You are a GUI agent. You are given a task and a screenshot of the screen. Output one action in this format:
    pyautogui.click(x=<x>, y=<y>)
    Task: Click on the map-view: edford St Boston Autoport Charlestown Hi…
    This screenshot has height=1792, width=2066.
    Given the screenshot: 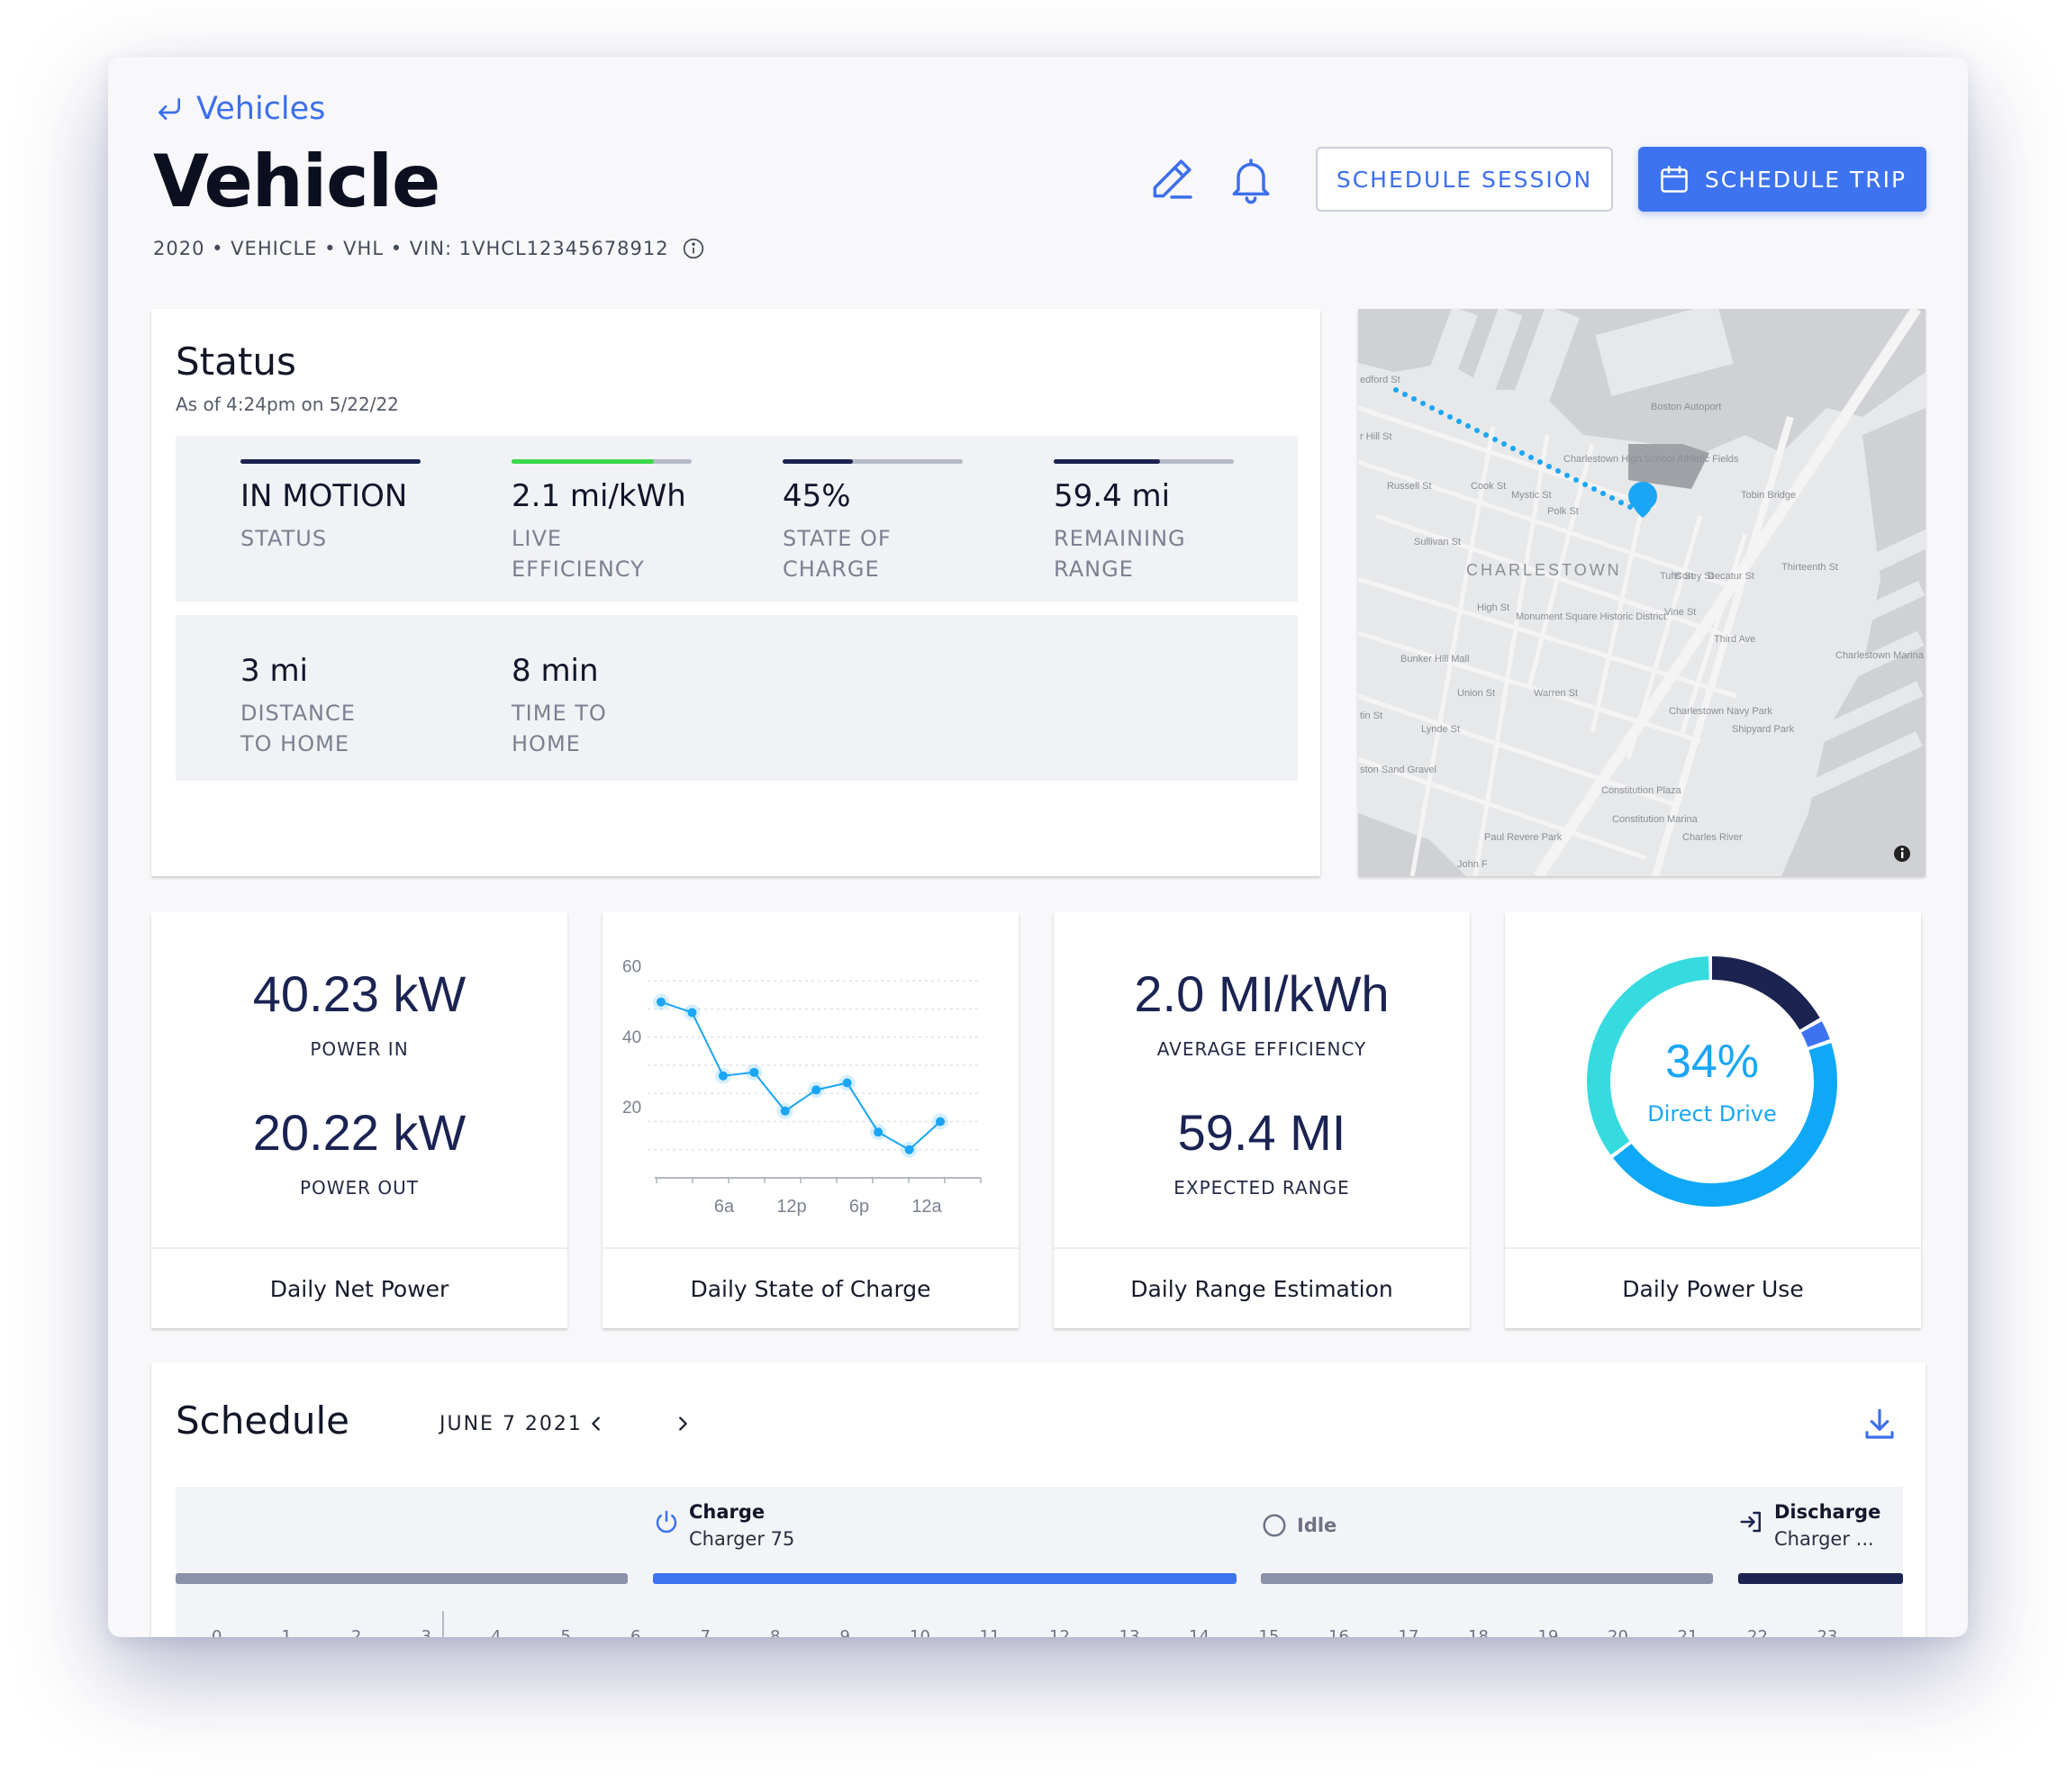 What is the action you would take?
    pyautogui.click(x=1642, y=592)
    